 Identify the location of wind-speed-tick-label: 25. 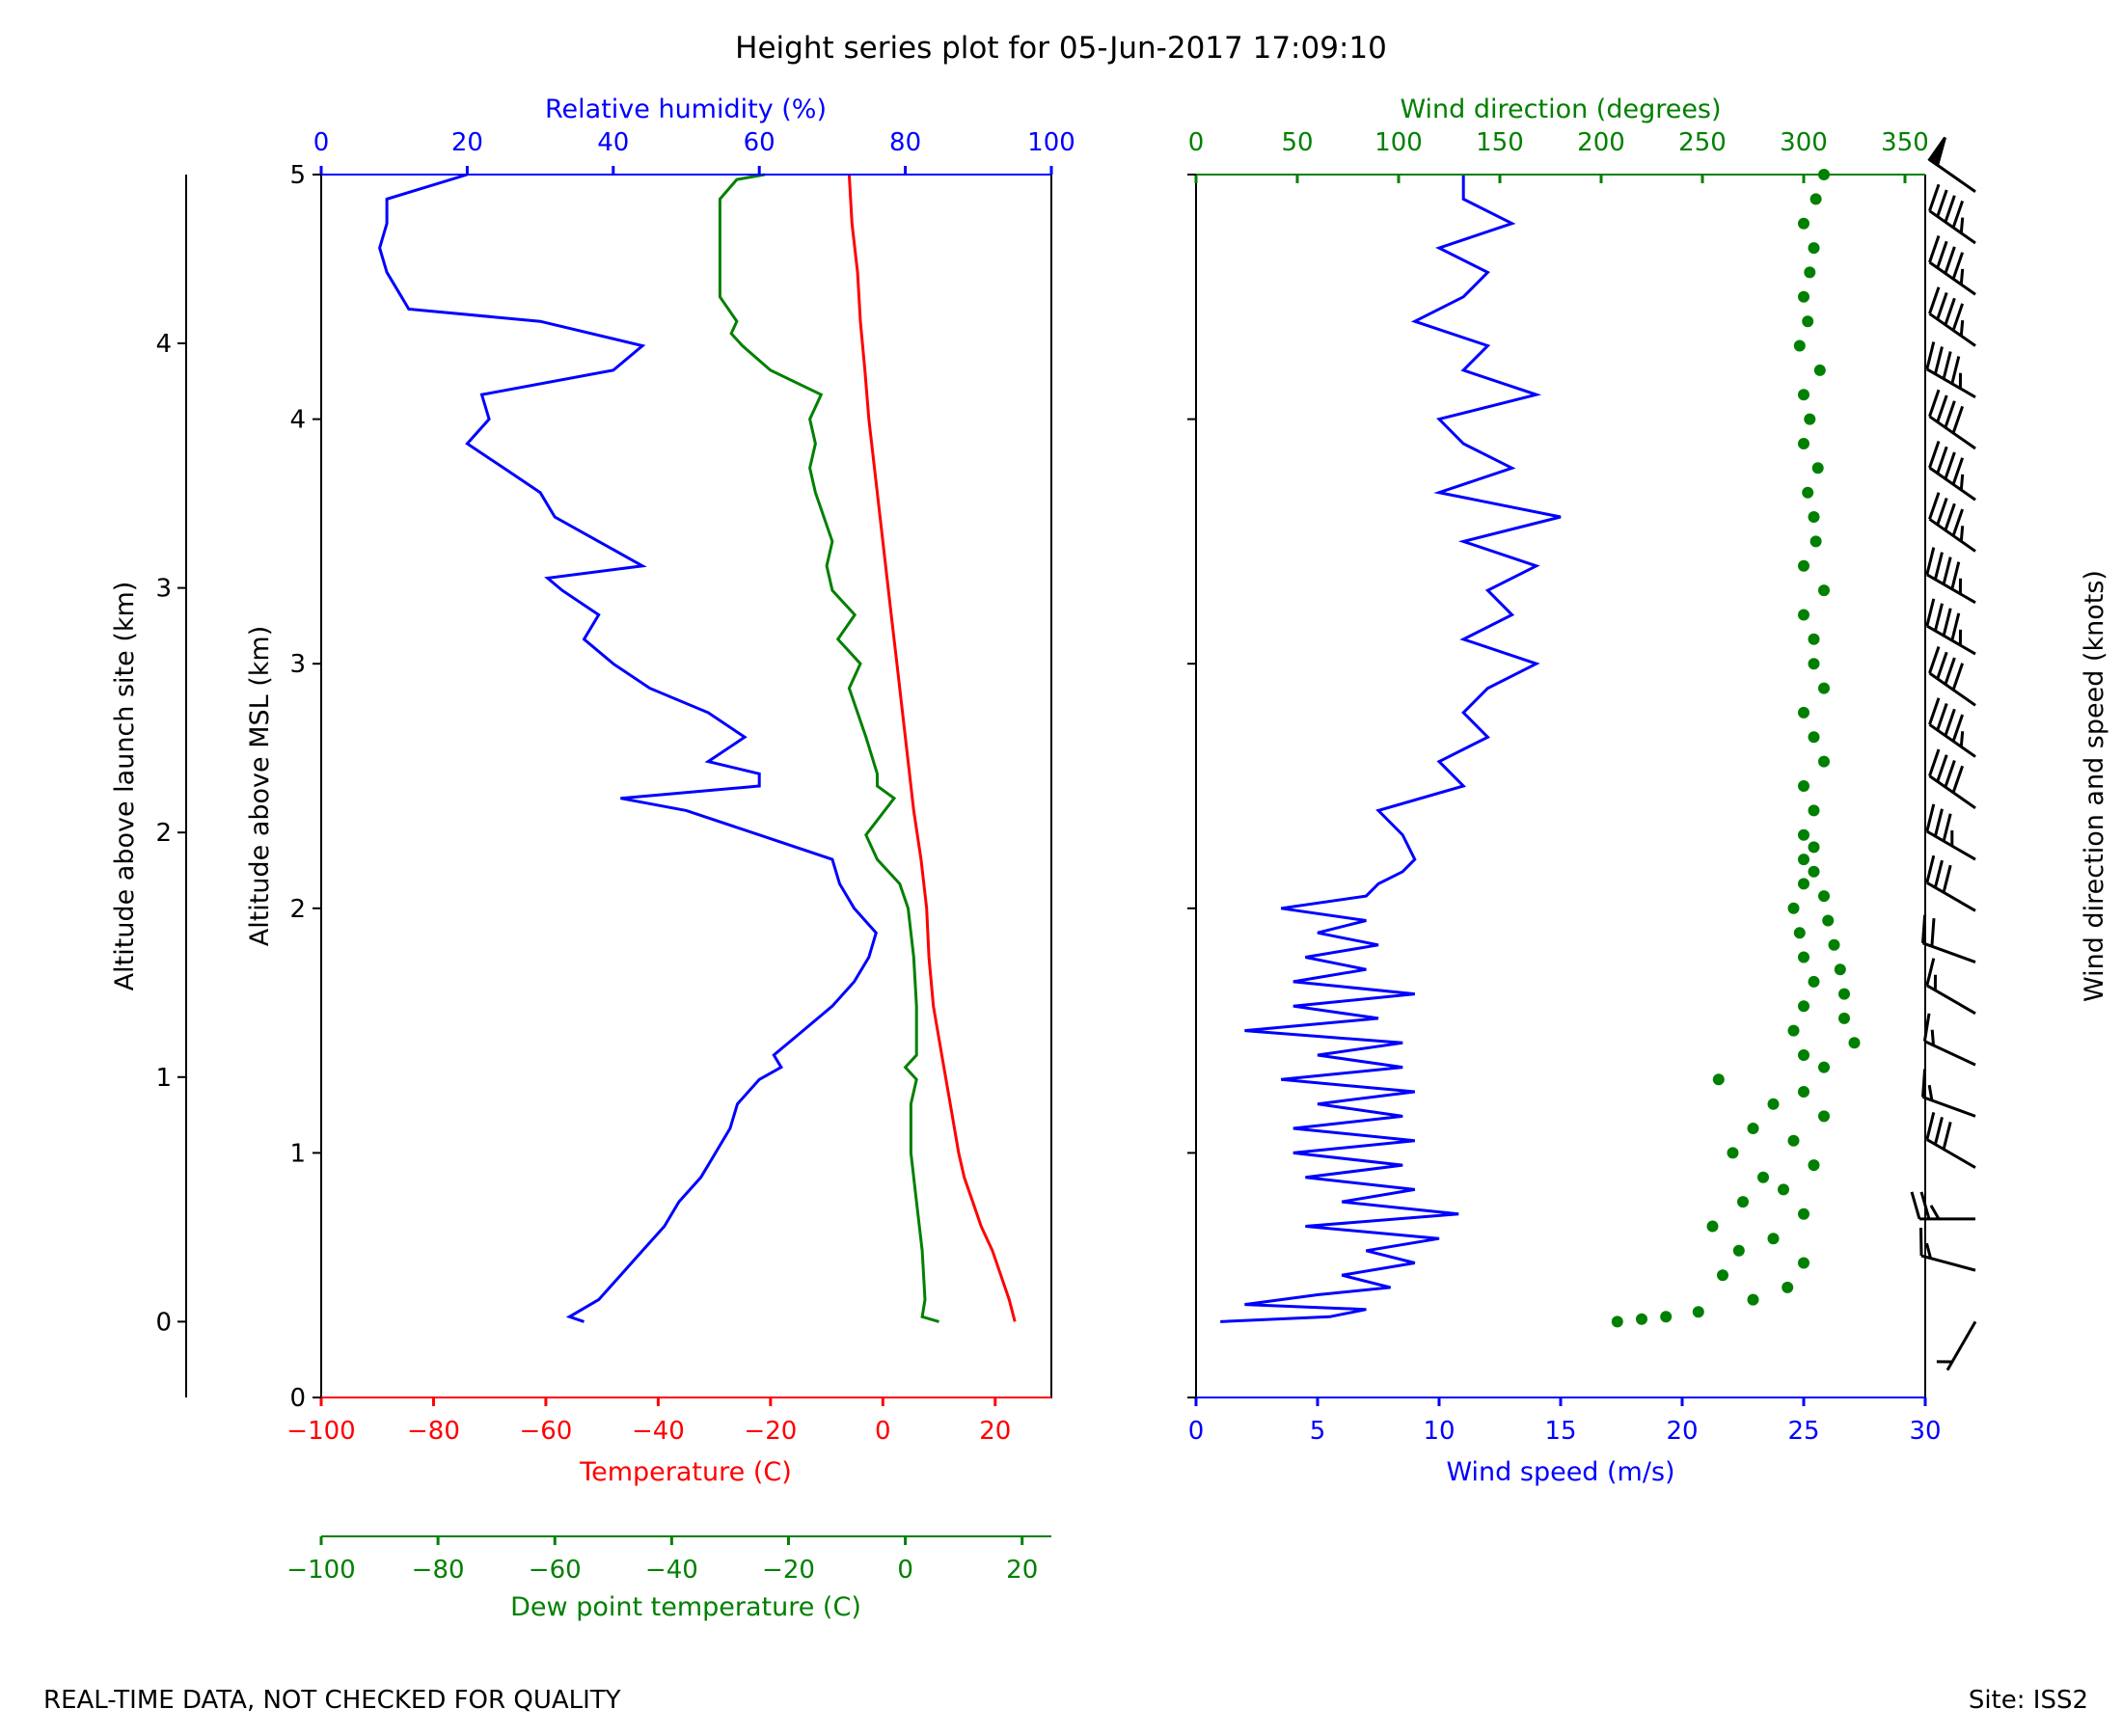
(1803, 1431).